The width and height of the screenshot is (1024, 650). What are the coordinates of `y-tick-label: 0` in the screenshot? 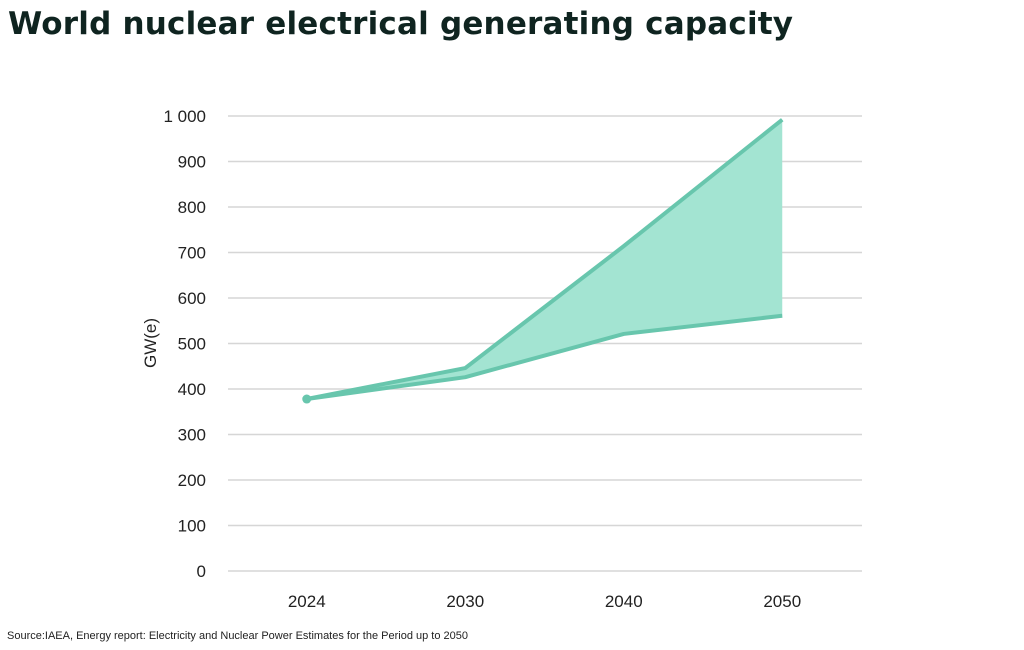 It's located at (201, 571).